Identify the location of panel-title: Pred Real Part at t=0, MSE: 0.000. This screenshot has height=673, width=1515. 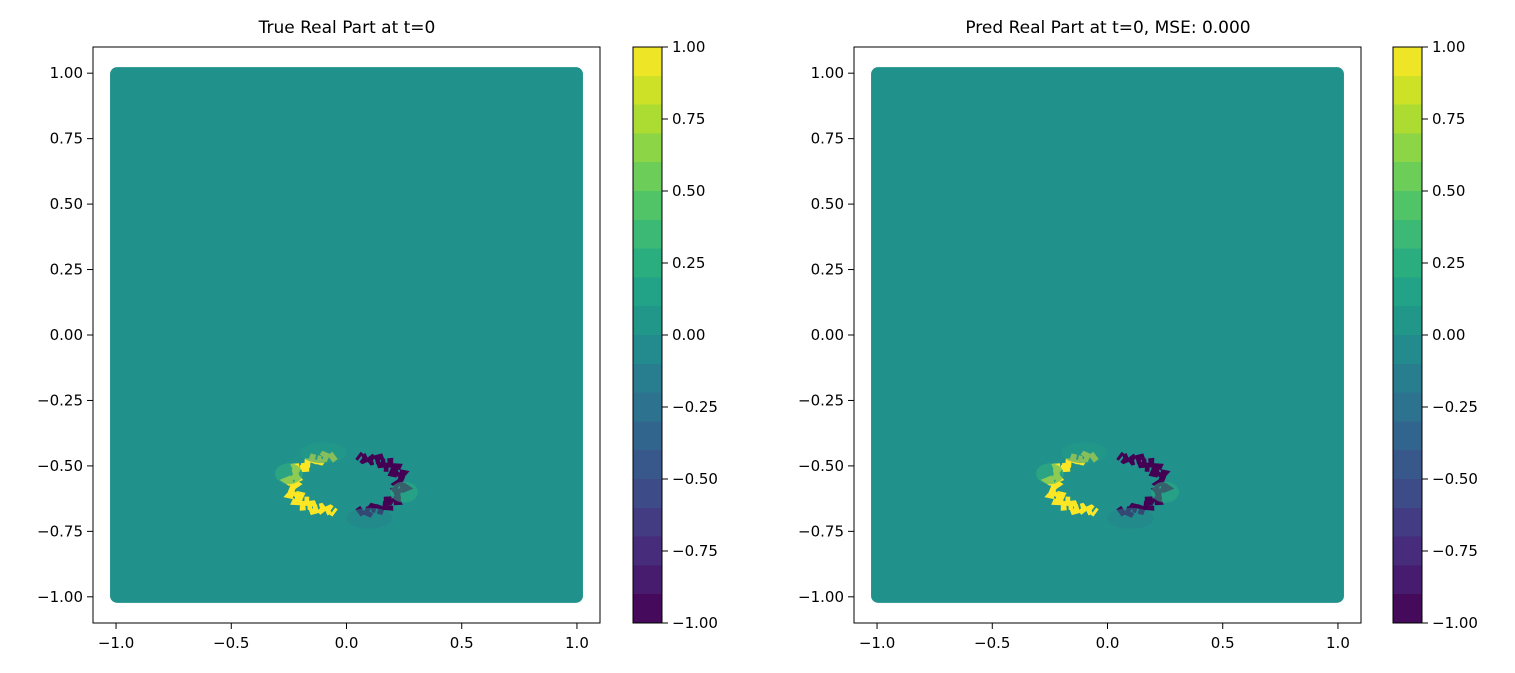
(1107, 28).